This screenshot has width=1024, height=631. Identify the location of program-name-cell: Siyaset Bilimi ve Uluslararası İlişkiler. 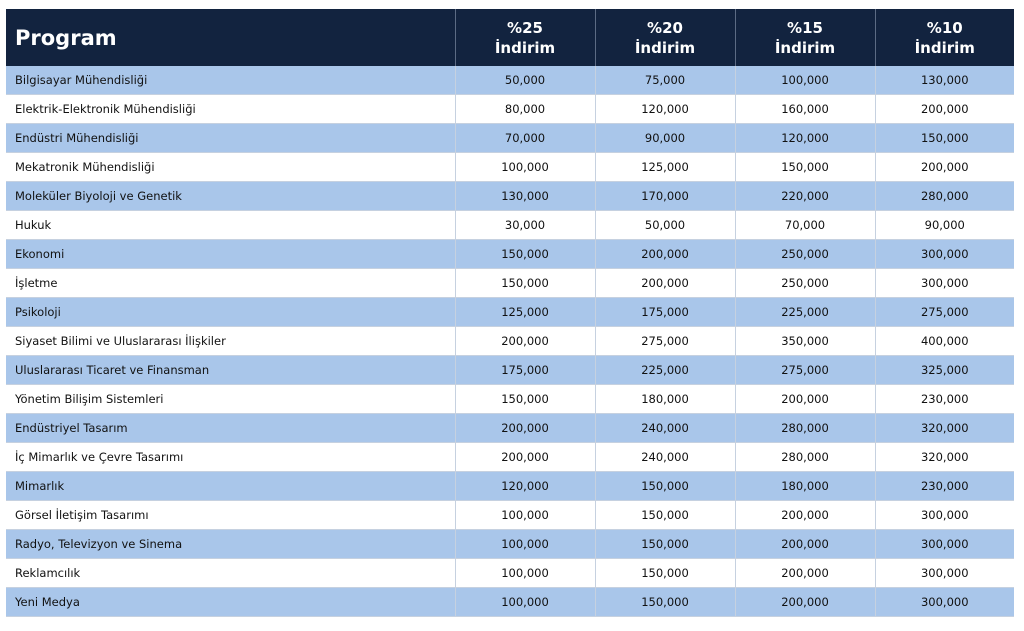
(231, 341).